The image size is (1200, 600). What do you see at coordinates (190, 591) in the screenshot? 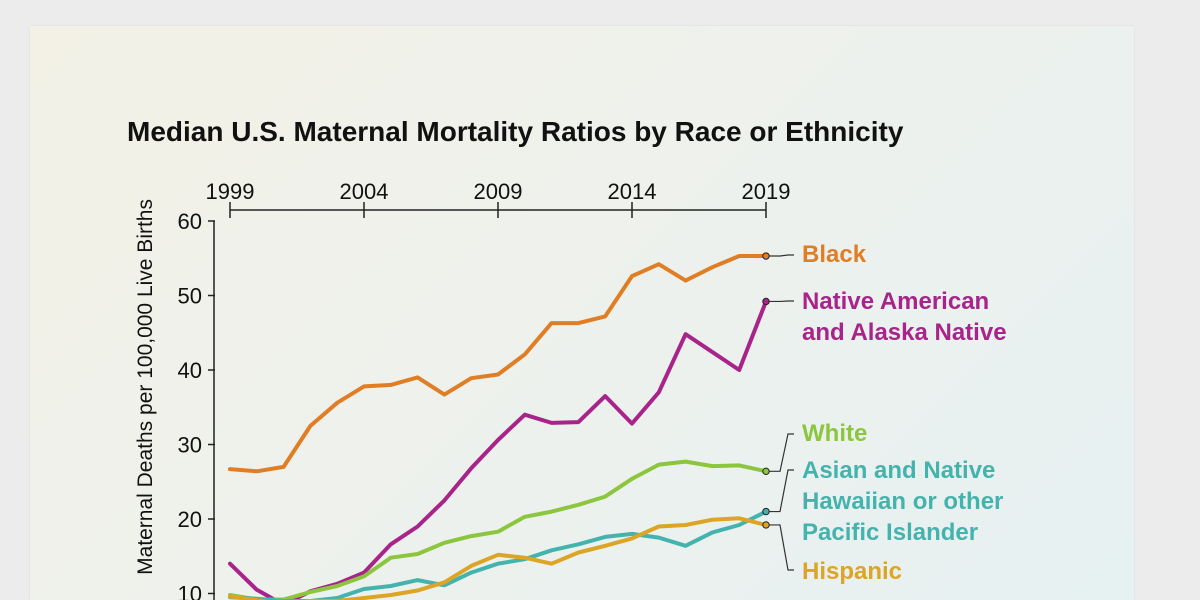
I see `y-tick-label: 10` at bounding box center [190, 591].